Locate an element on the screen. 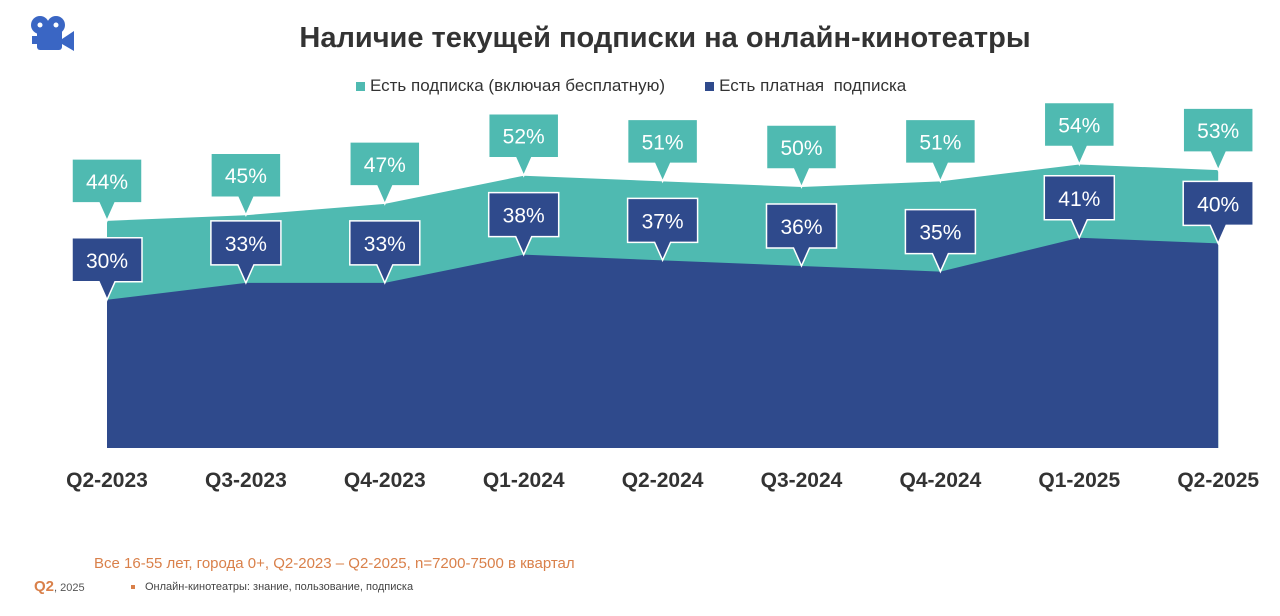 This screenshot has width=1280, height=616. x-tick-label: Q1-2024 is located at coordinates (524, 480).